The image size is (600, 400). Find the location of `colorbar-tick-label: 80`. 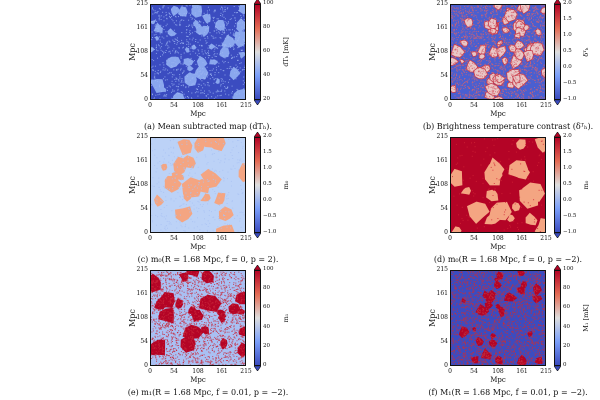

colorbar-tick-label: 80 is located at coordinates (266, 288).